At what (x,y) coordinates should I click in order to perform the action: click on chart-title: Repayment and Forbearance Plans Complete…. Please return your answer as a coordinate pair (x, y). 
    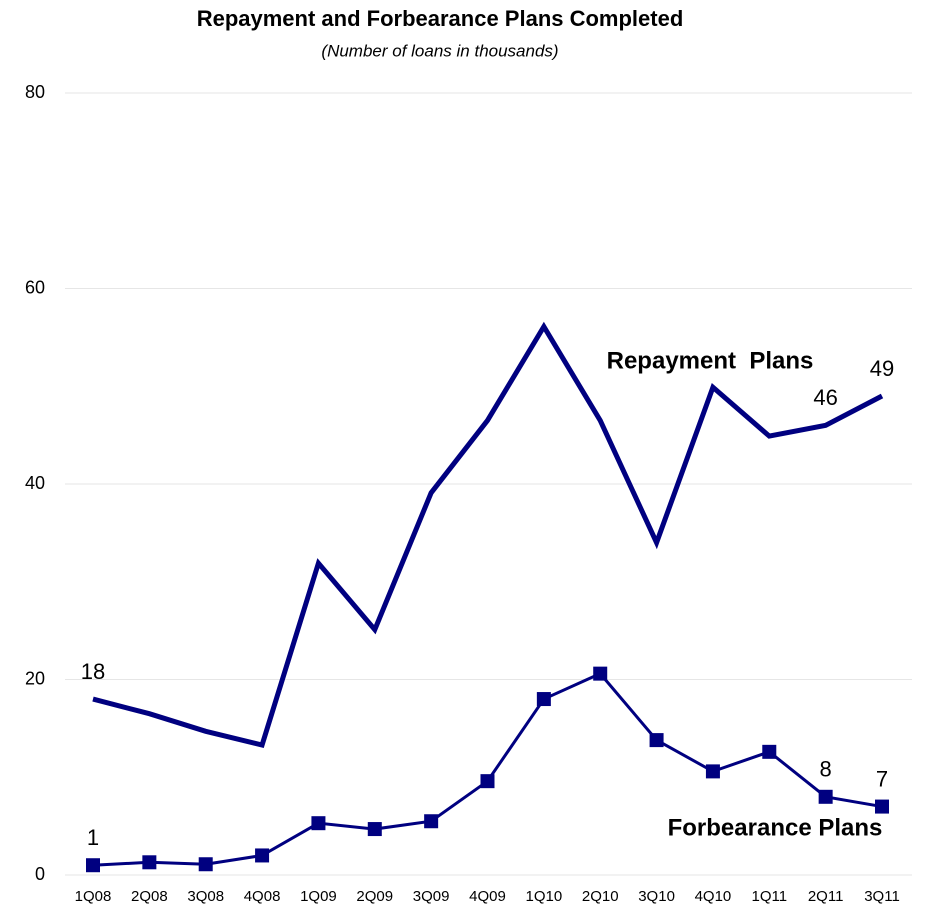
    Looking at the image, I should click on (440, 18).